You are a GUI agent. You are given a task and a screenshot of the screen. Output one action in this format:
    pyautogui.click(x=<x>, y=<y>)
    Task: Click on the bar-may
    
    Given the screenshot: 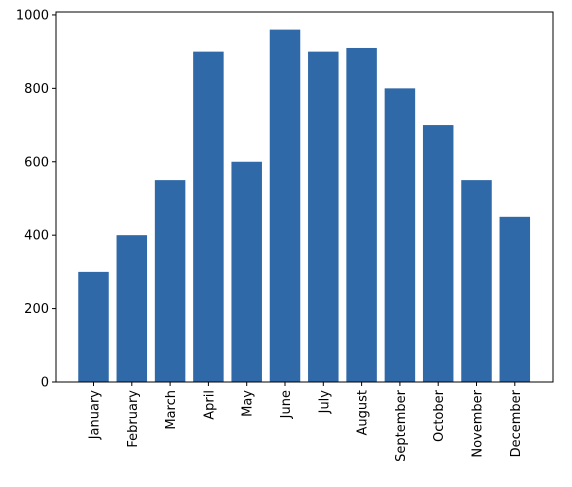 What is the action you would take?
    pyautogui.click(x=246, y=271)
    